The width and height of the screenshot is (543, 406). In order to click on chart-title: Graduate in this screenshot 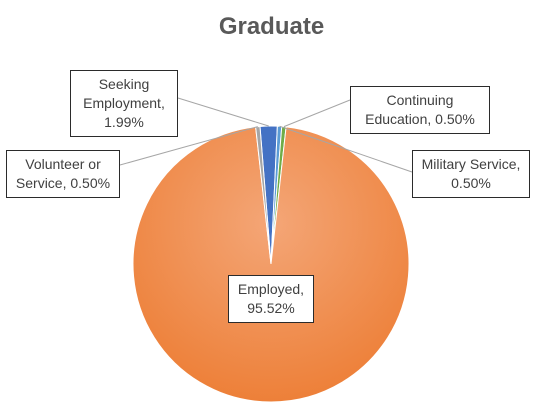, I will do `click(271, 26)`.